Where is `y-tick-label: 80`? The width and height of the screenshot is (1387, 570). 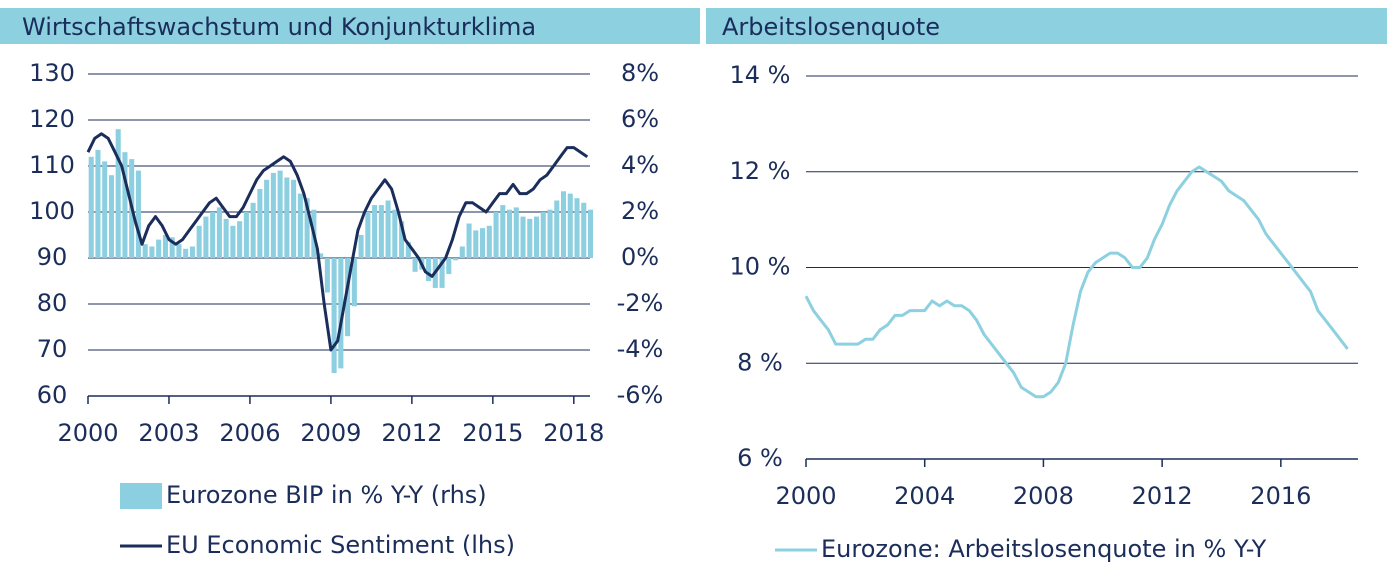 y-tick-label: 80 is located at coordinates (52, 303).